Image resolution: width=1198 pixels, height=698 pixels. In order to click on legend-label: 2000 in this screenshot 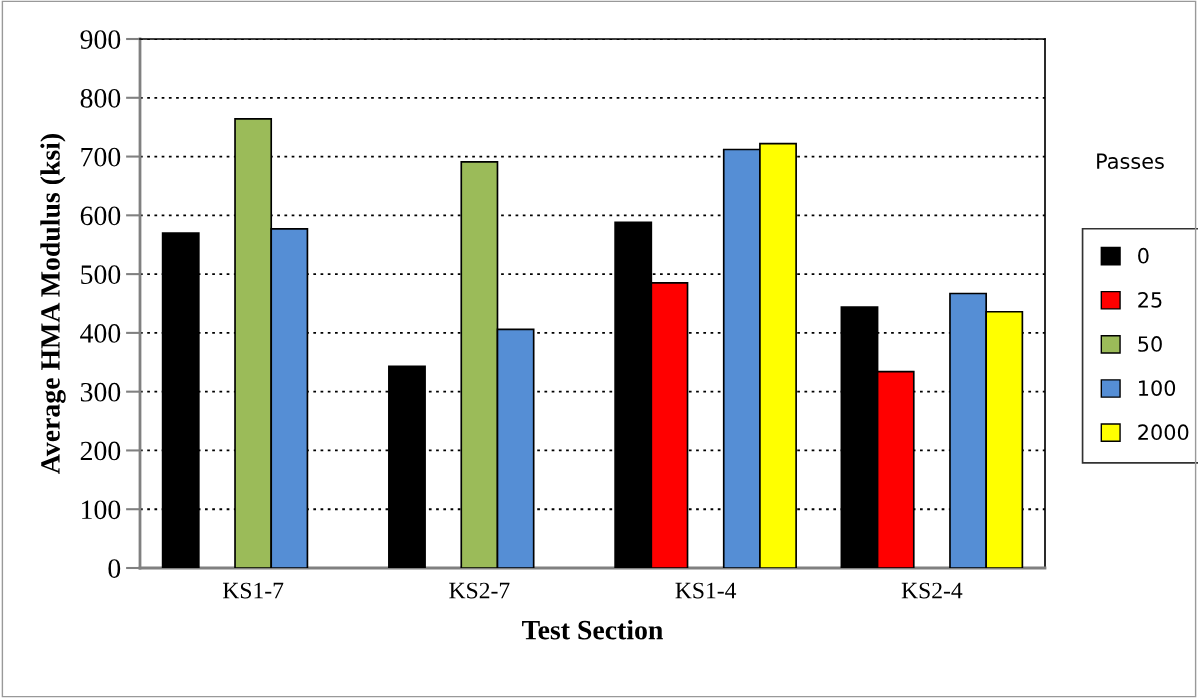, I will do `click(1163, 432)`.